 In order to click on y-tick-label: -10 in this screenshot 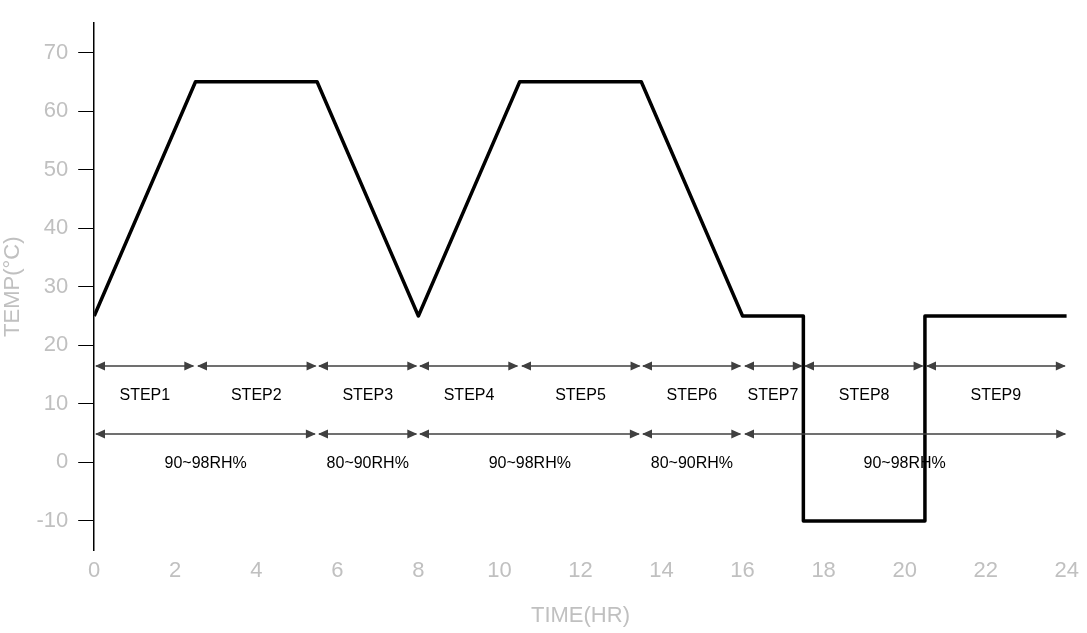, I will do `click(52, 519)`.